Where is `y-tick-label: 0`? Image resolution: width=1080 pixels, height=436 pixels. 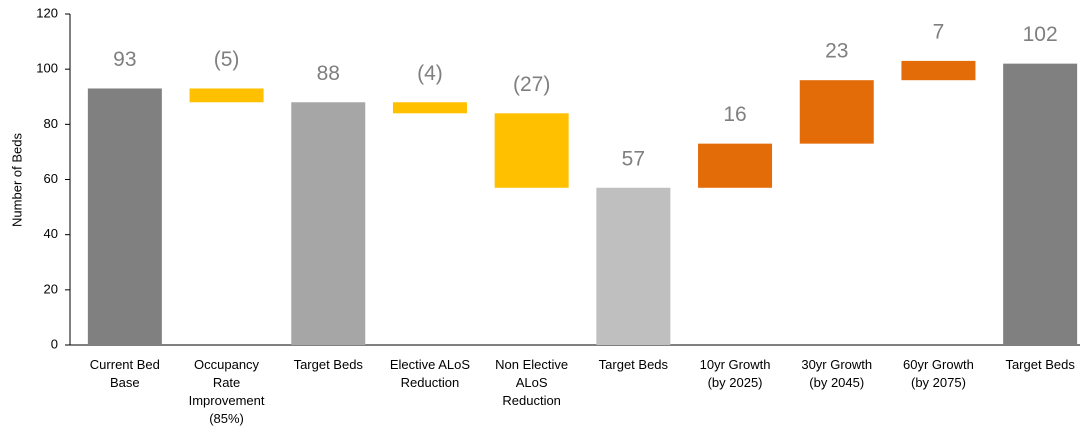 y-tick-label: 0 is located at coordinates (54, 343).